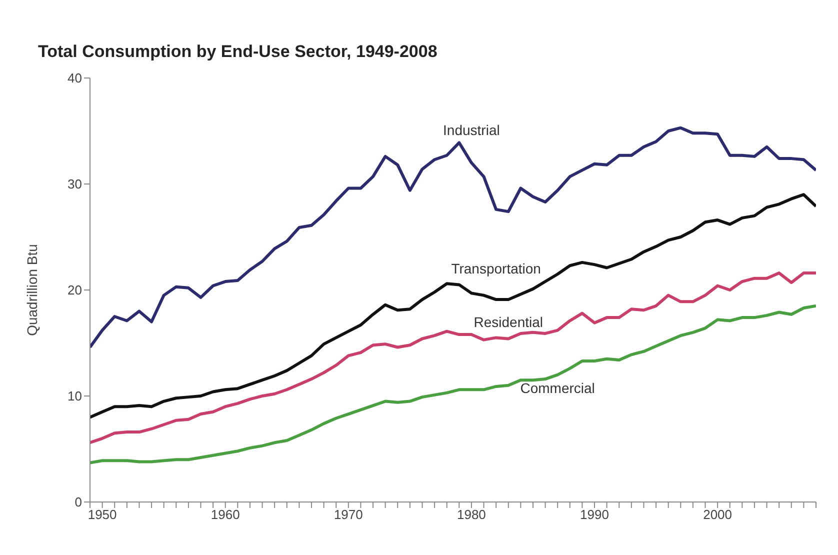 This screenshot has width=838, height=555. What do you see at coordinates (471, 514) in the screenshot?
I see `x-tick-label: 1980` at bounding box center [471, 514].